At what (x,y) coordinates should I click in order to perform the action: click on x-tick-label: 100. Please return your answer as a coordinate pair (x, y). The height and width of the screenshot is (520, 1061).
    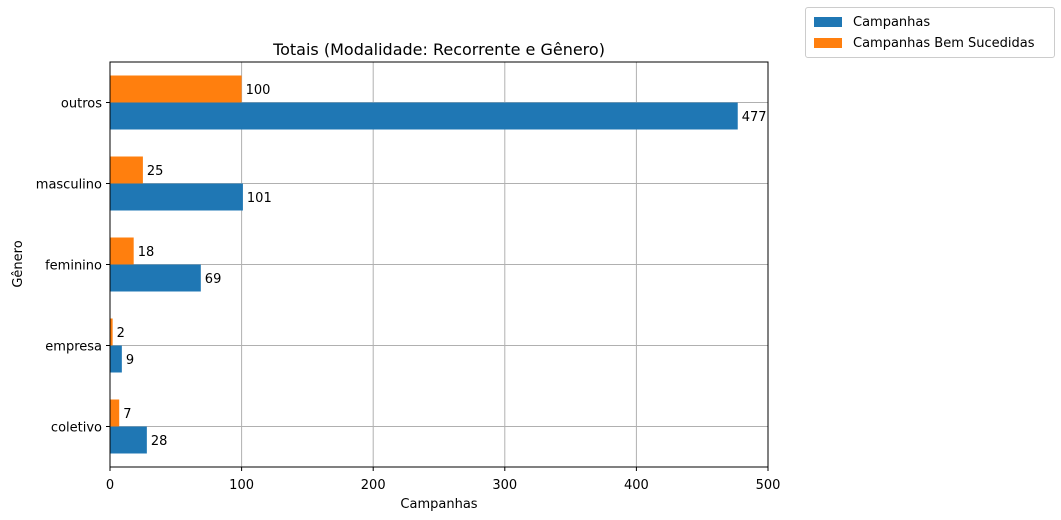
    Looking at the image, I should click on (241, 485).